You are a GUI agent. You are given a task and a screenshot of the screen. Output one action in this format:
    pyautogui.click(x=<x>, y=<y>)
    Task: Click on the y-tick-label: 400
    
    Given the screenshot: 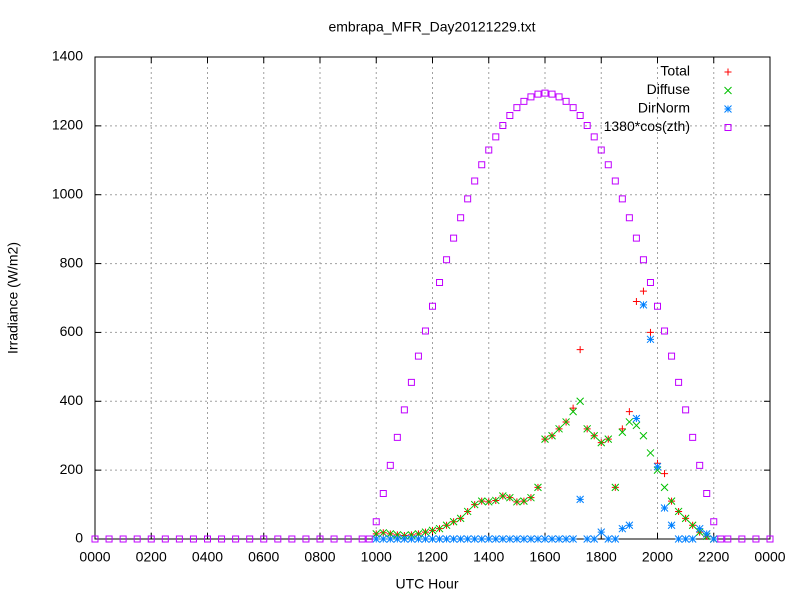 What is the action you would take?
    pyautogui.click(x=72, y=400)
    